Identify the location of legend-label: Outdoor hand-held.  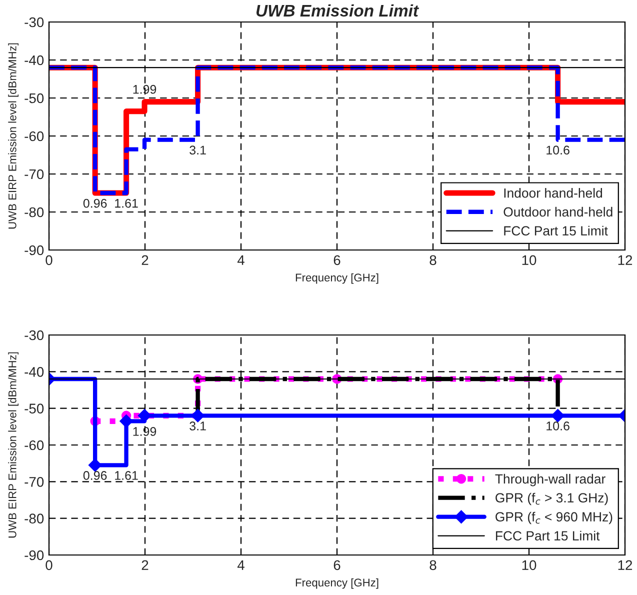
(558, 211).